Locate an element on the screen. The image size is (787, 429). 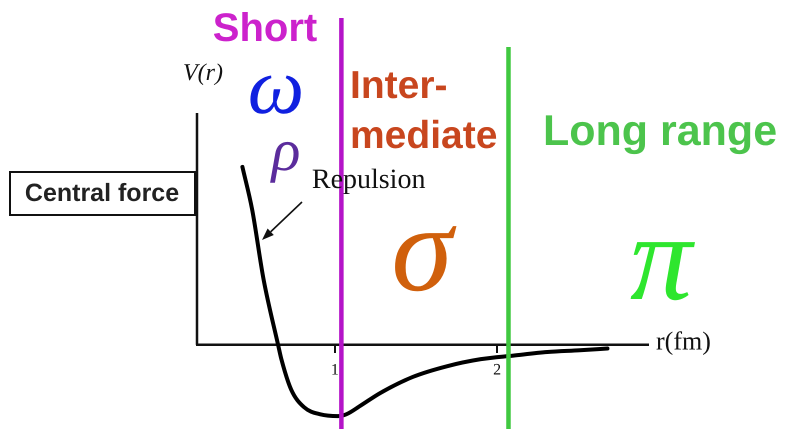
x-tick-label: 1 is located at coordinates (334, 370).